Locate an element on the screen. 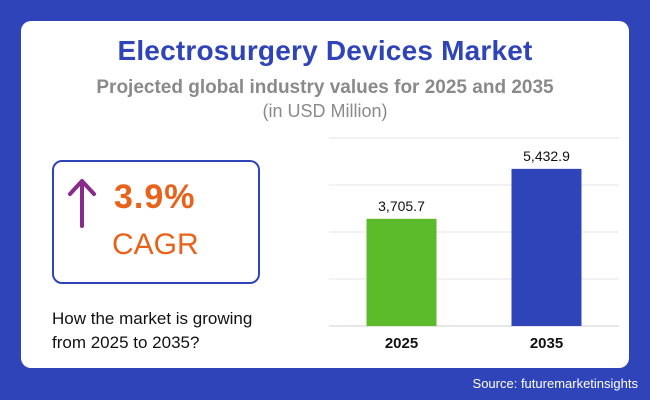  bar-2025 is located at coordinates (401, 272).